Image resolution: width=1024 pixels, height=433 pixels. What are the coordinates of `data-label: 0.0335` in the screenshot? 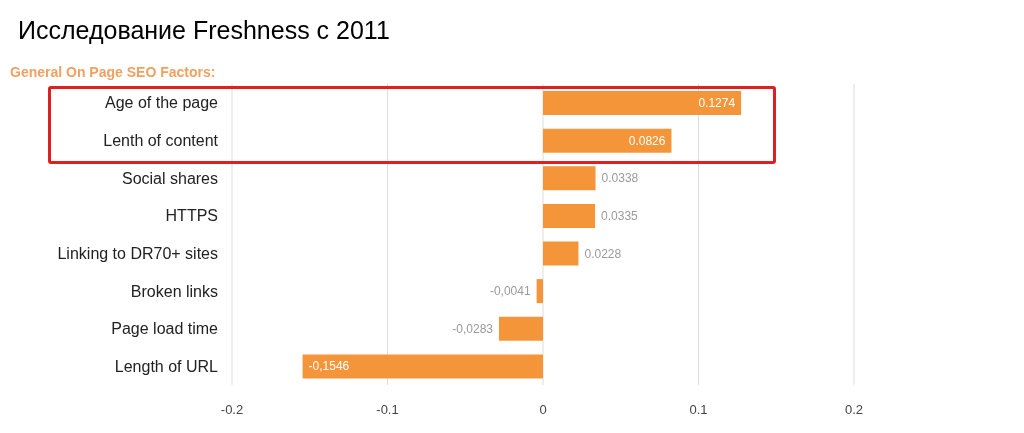 It's located at (620, 215).